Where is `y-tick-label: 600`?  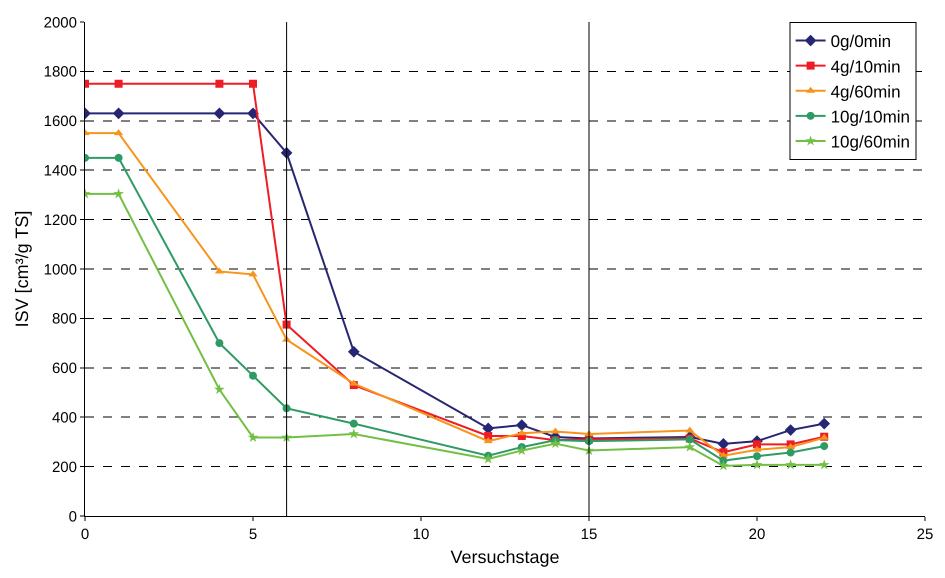 y-tick-label: 600 is located at coordinates (64, 369).